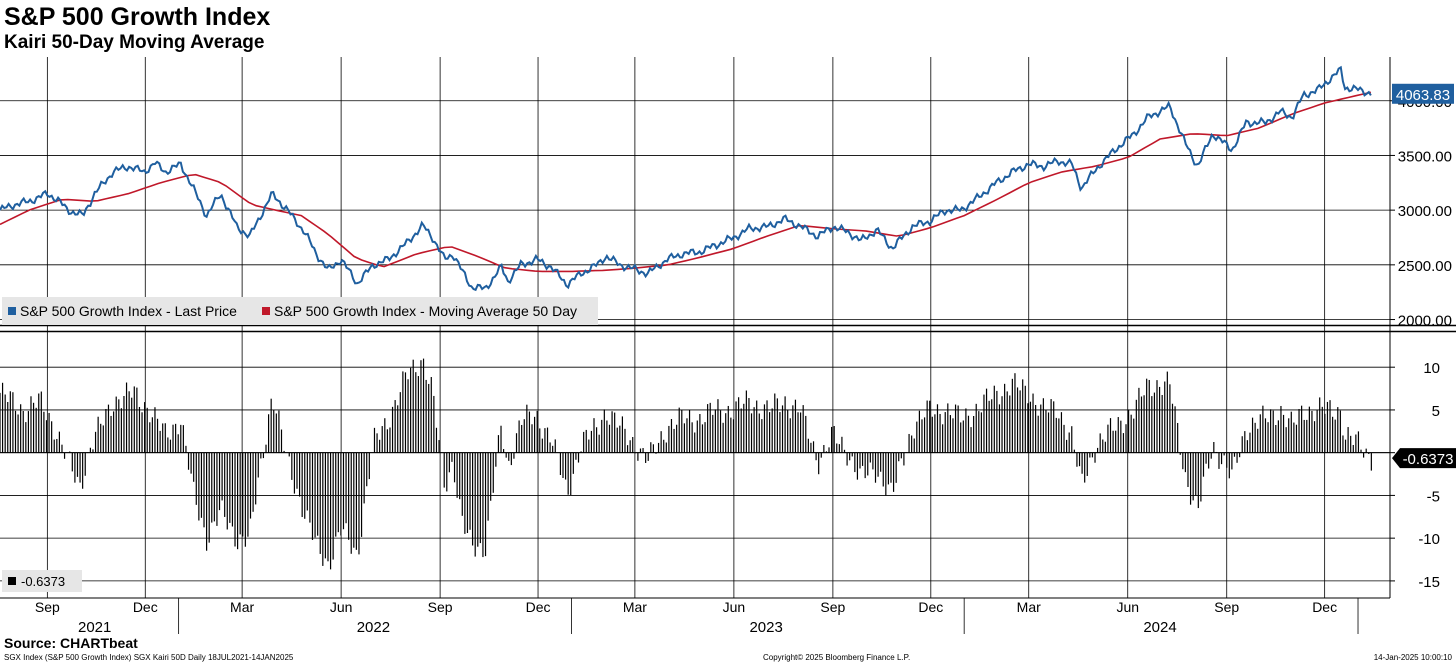  What do you see at coordinates (1425, 211) in the screenshot?
I see `y-tick-label: 3000.00` at bounding box center [1425, 211].